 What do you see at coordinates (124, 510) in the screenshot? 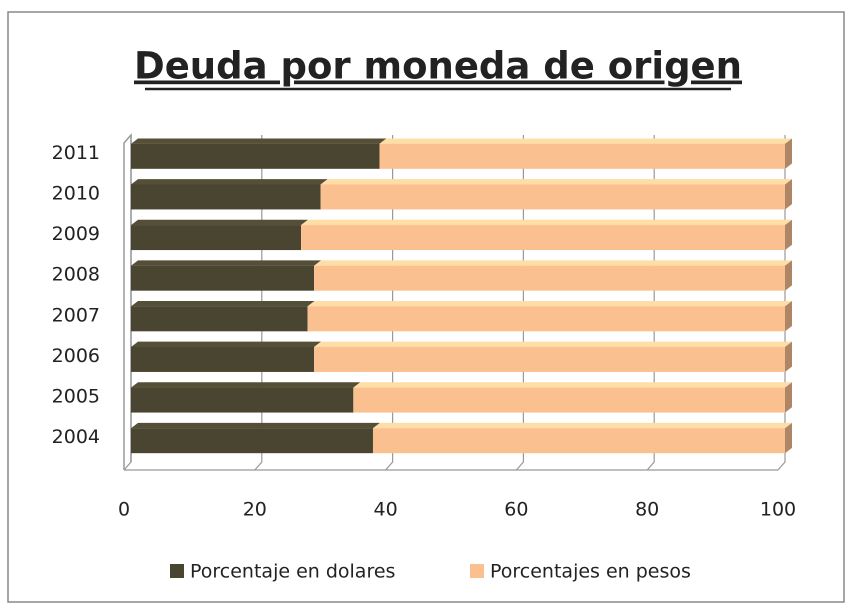
I see `x-tick-label: 0` at bounding box center [124, 510].